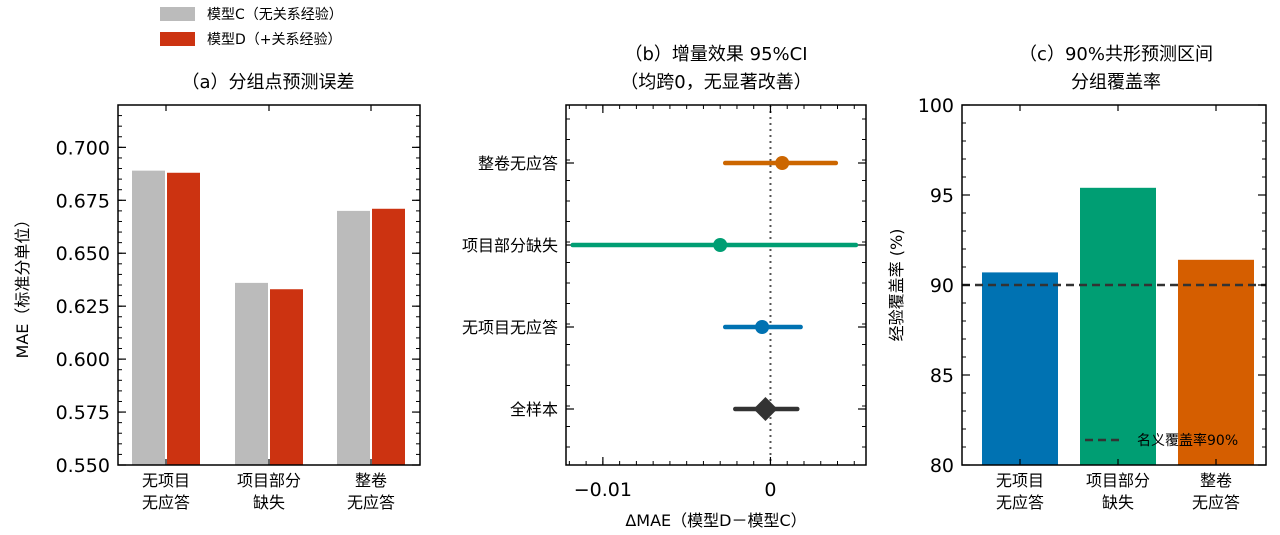  Describe the element at coordinates (510, 327) in the screenshot. I see `y-tick-label: 无项目无应答` at that location.